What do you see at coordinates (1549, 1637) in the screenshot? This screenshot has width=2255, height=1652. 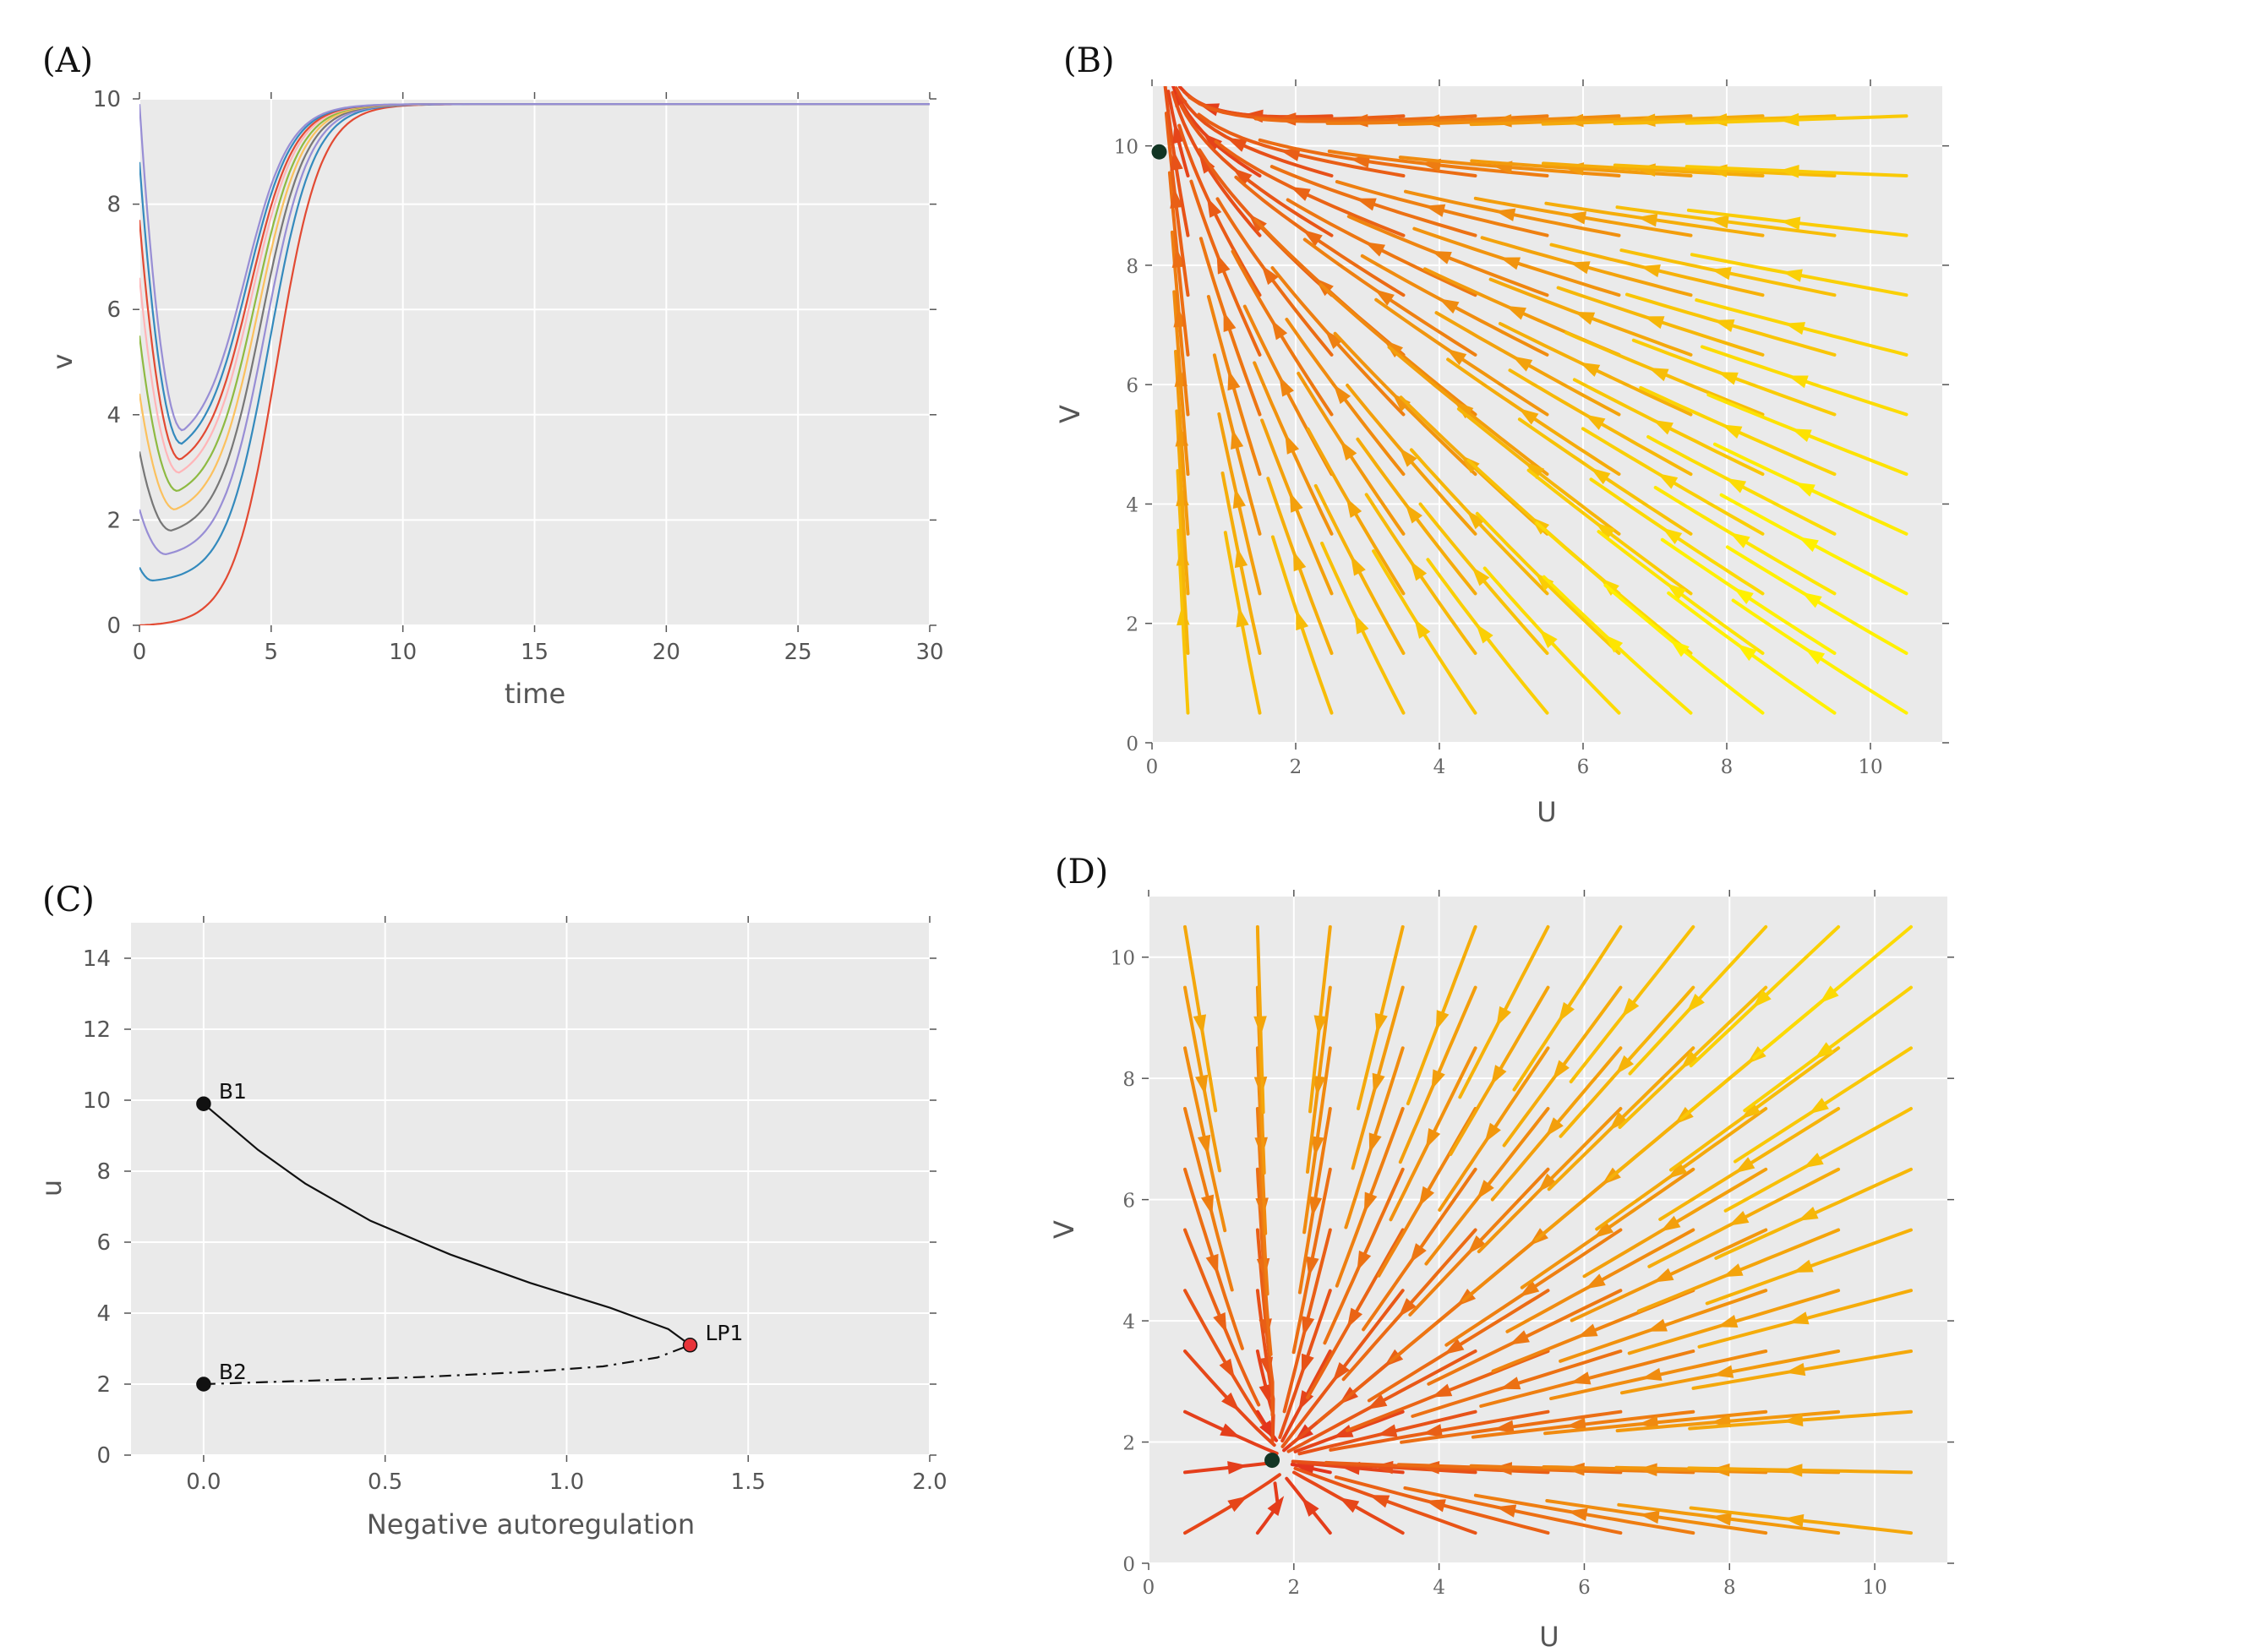 I see `panel-d-xlabel: U` at bounding box center [1549, 1637].